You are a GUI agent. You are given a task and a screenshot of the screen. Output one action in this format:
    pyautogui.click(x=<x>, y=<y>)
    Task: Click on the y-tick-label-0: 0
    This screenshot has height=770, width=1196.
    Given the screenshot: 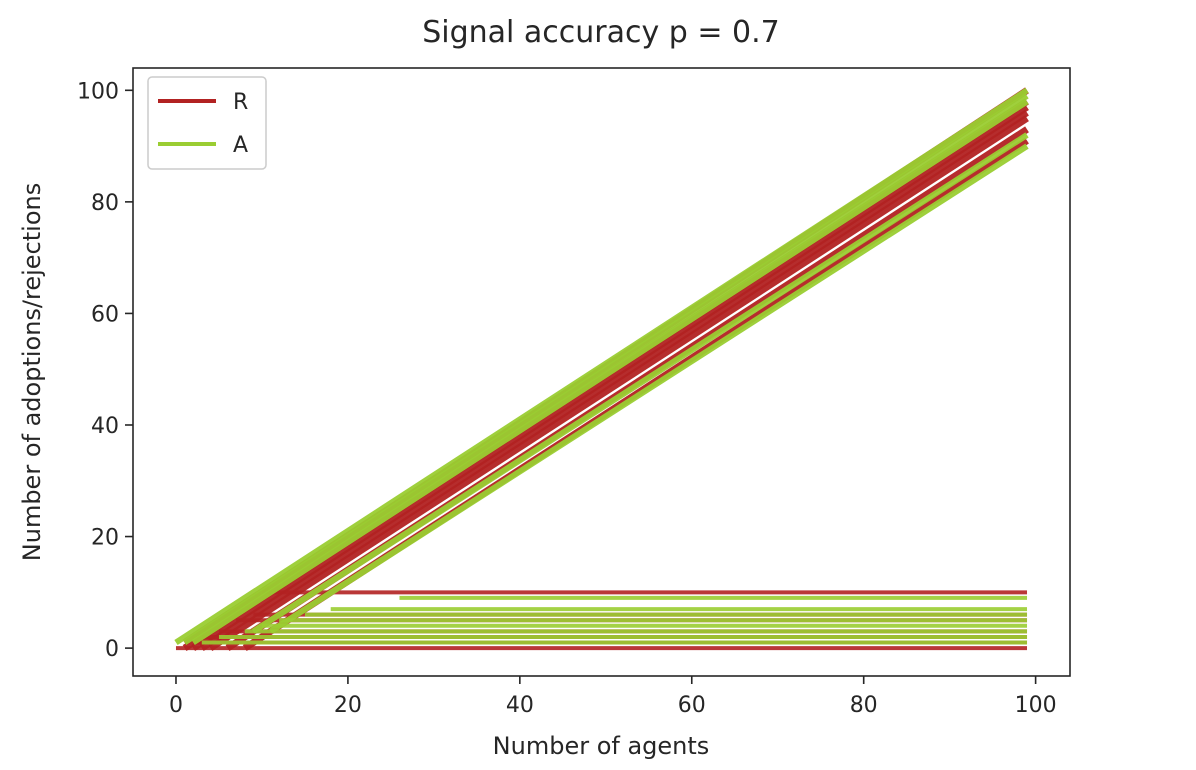 What is the action you would take?
    pyautogui.click(x=112, y=649)
    